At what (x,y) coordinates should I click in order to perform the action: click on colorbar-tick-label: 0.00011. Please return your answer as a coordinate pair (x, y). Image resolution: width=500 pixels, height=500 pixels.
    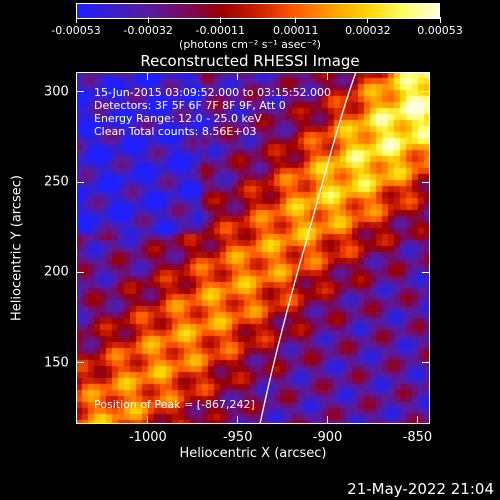
    Looking at the image, I should click on (296, 30).